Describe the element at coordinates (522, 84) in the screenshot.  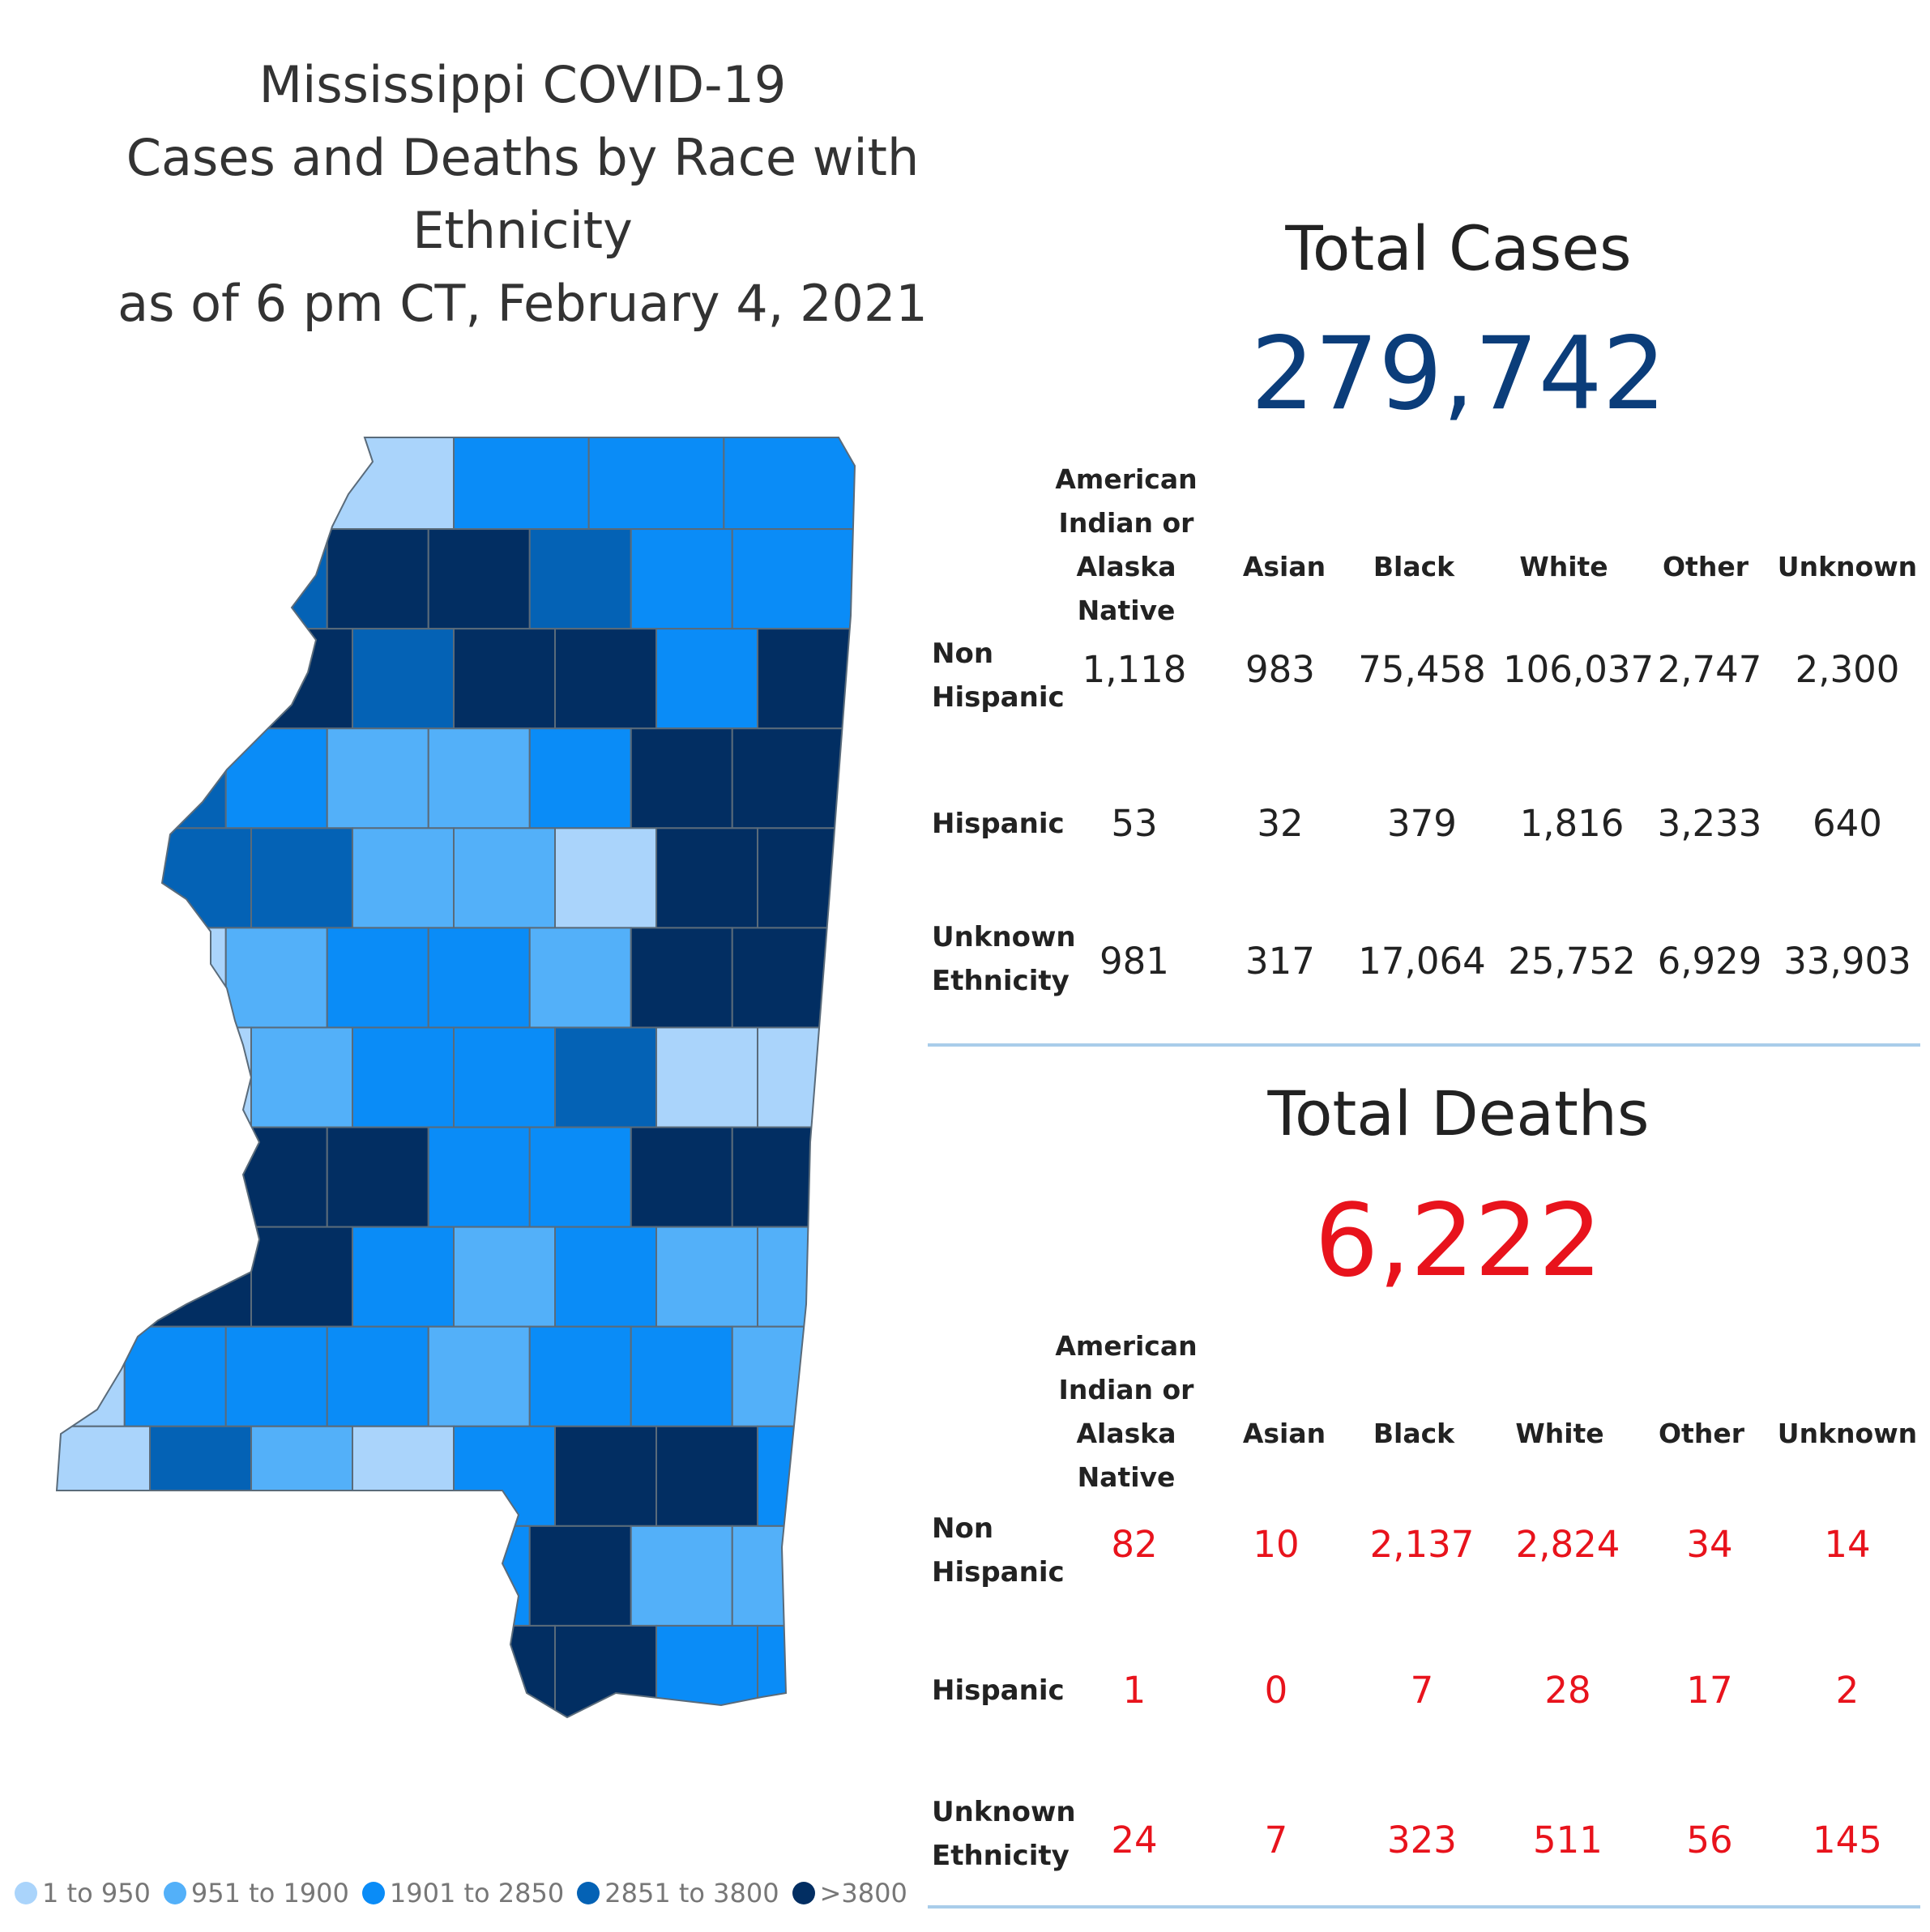
I see `title-line-1: Mississippi COVID-19` at that location.